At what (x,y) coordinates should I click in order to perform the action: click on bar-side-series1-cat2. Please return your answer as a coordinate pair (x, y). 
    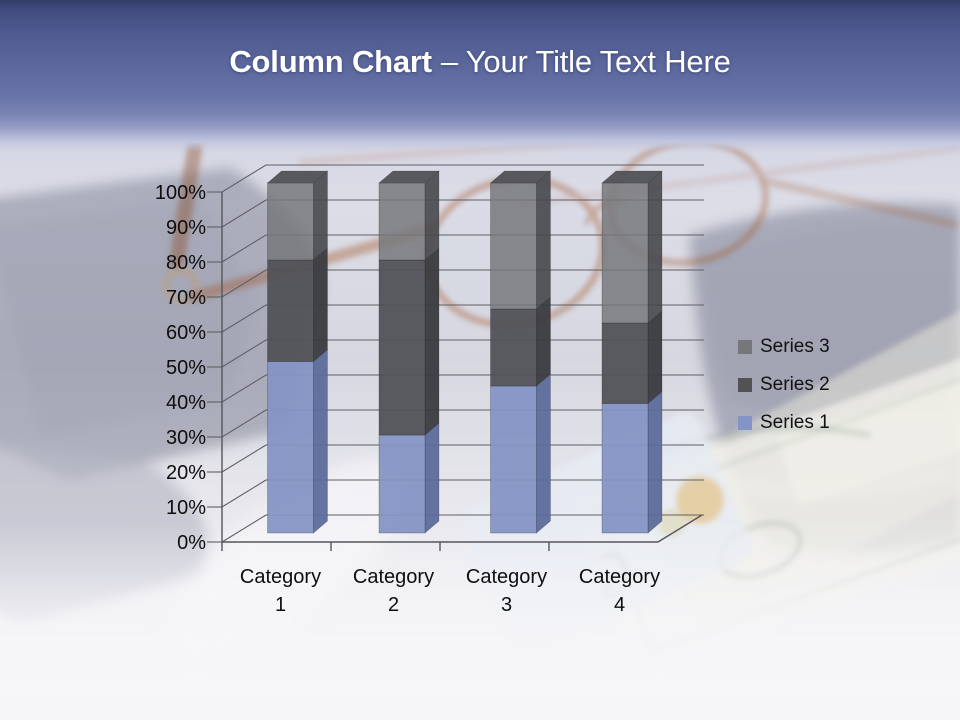
    Looking at the image, I should click on (432, 478).